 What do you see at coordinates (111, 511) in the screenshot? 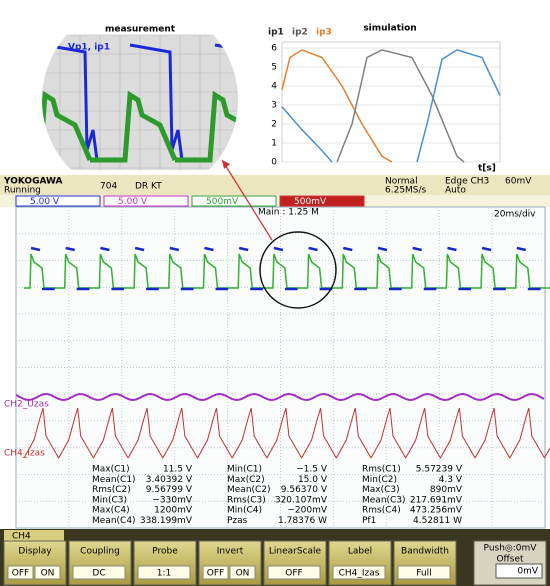
I see `measure-name: Max(C4)` at bounding box center [111, 511].